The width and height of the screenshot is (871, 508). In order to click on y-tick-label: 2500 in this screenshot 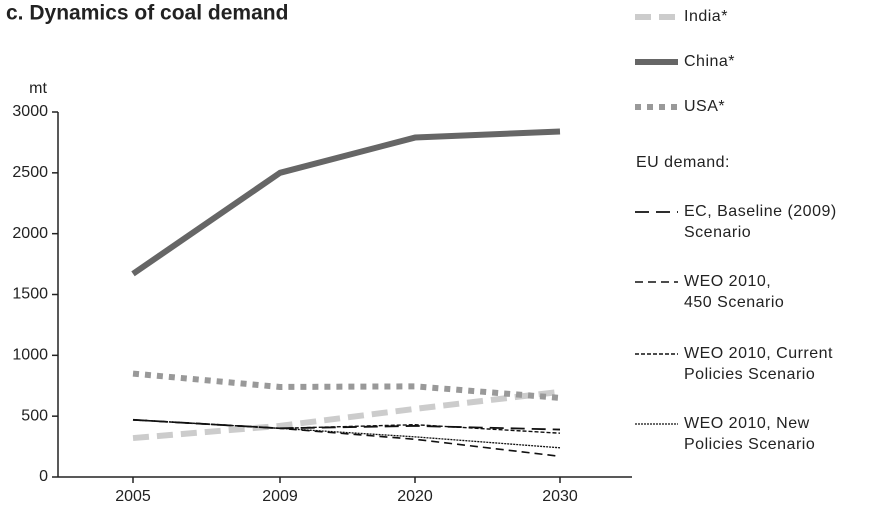, I will do `click(30, 172)`.